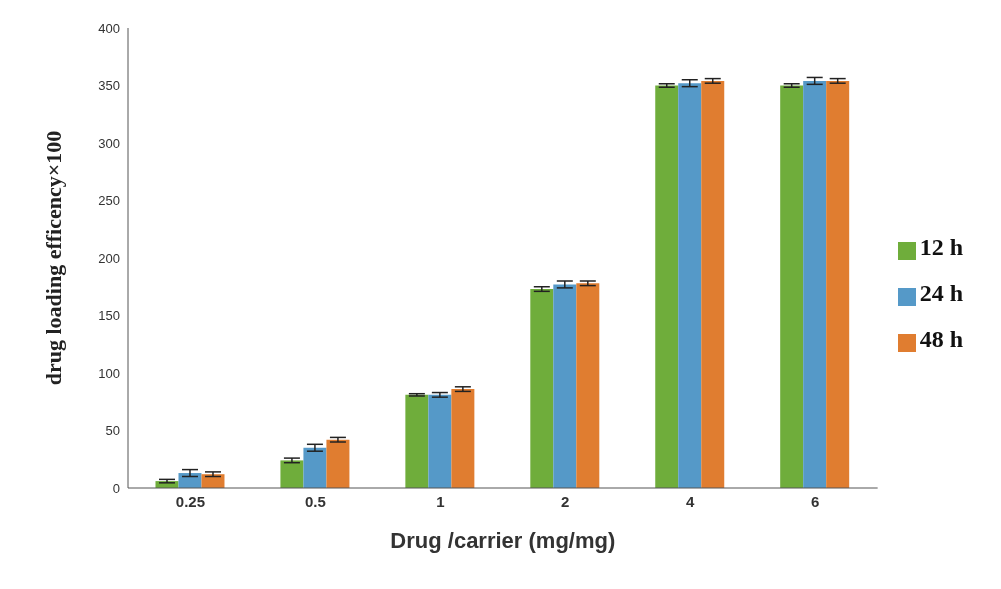 This screenshot has width=1001, height=589. I want to click on x-tick-label: 4, so click(691, 501).